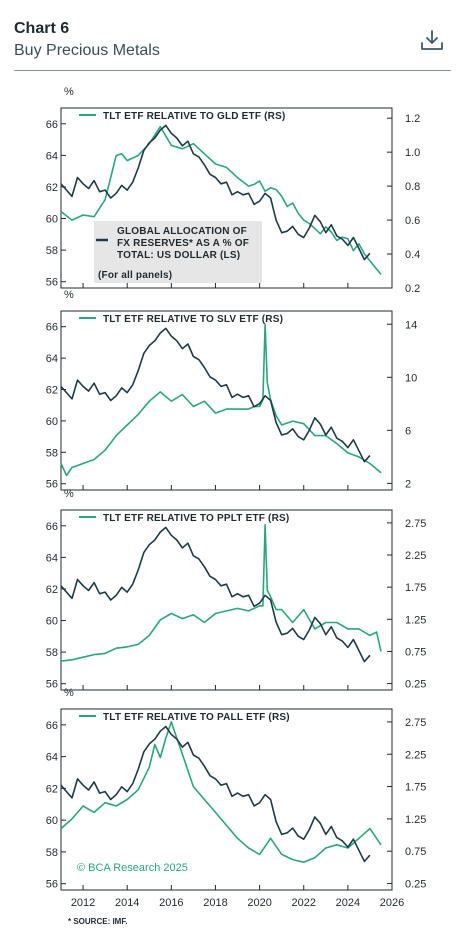  I want to click on right-tick-label: 0.6, so click(412, 221).